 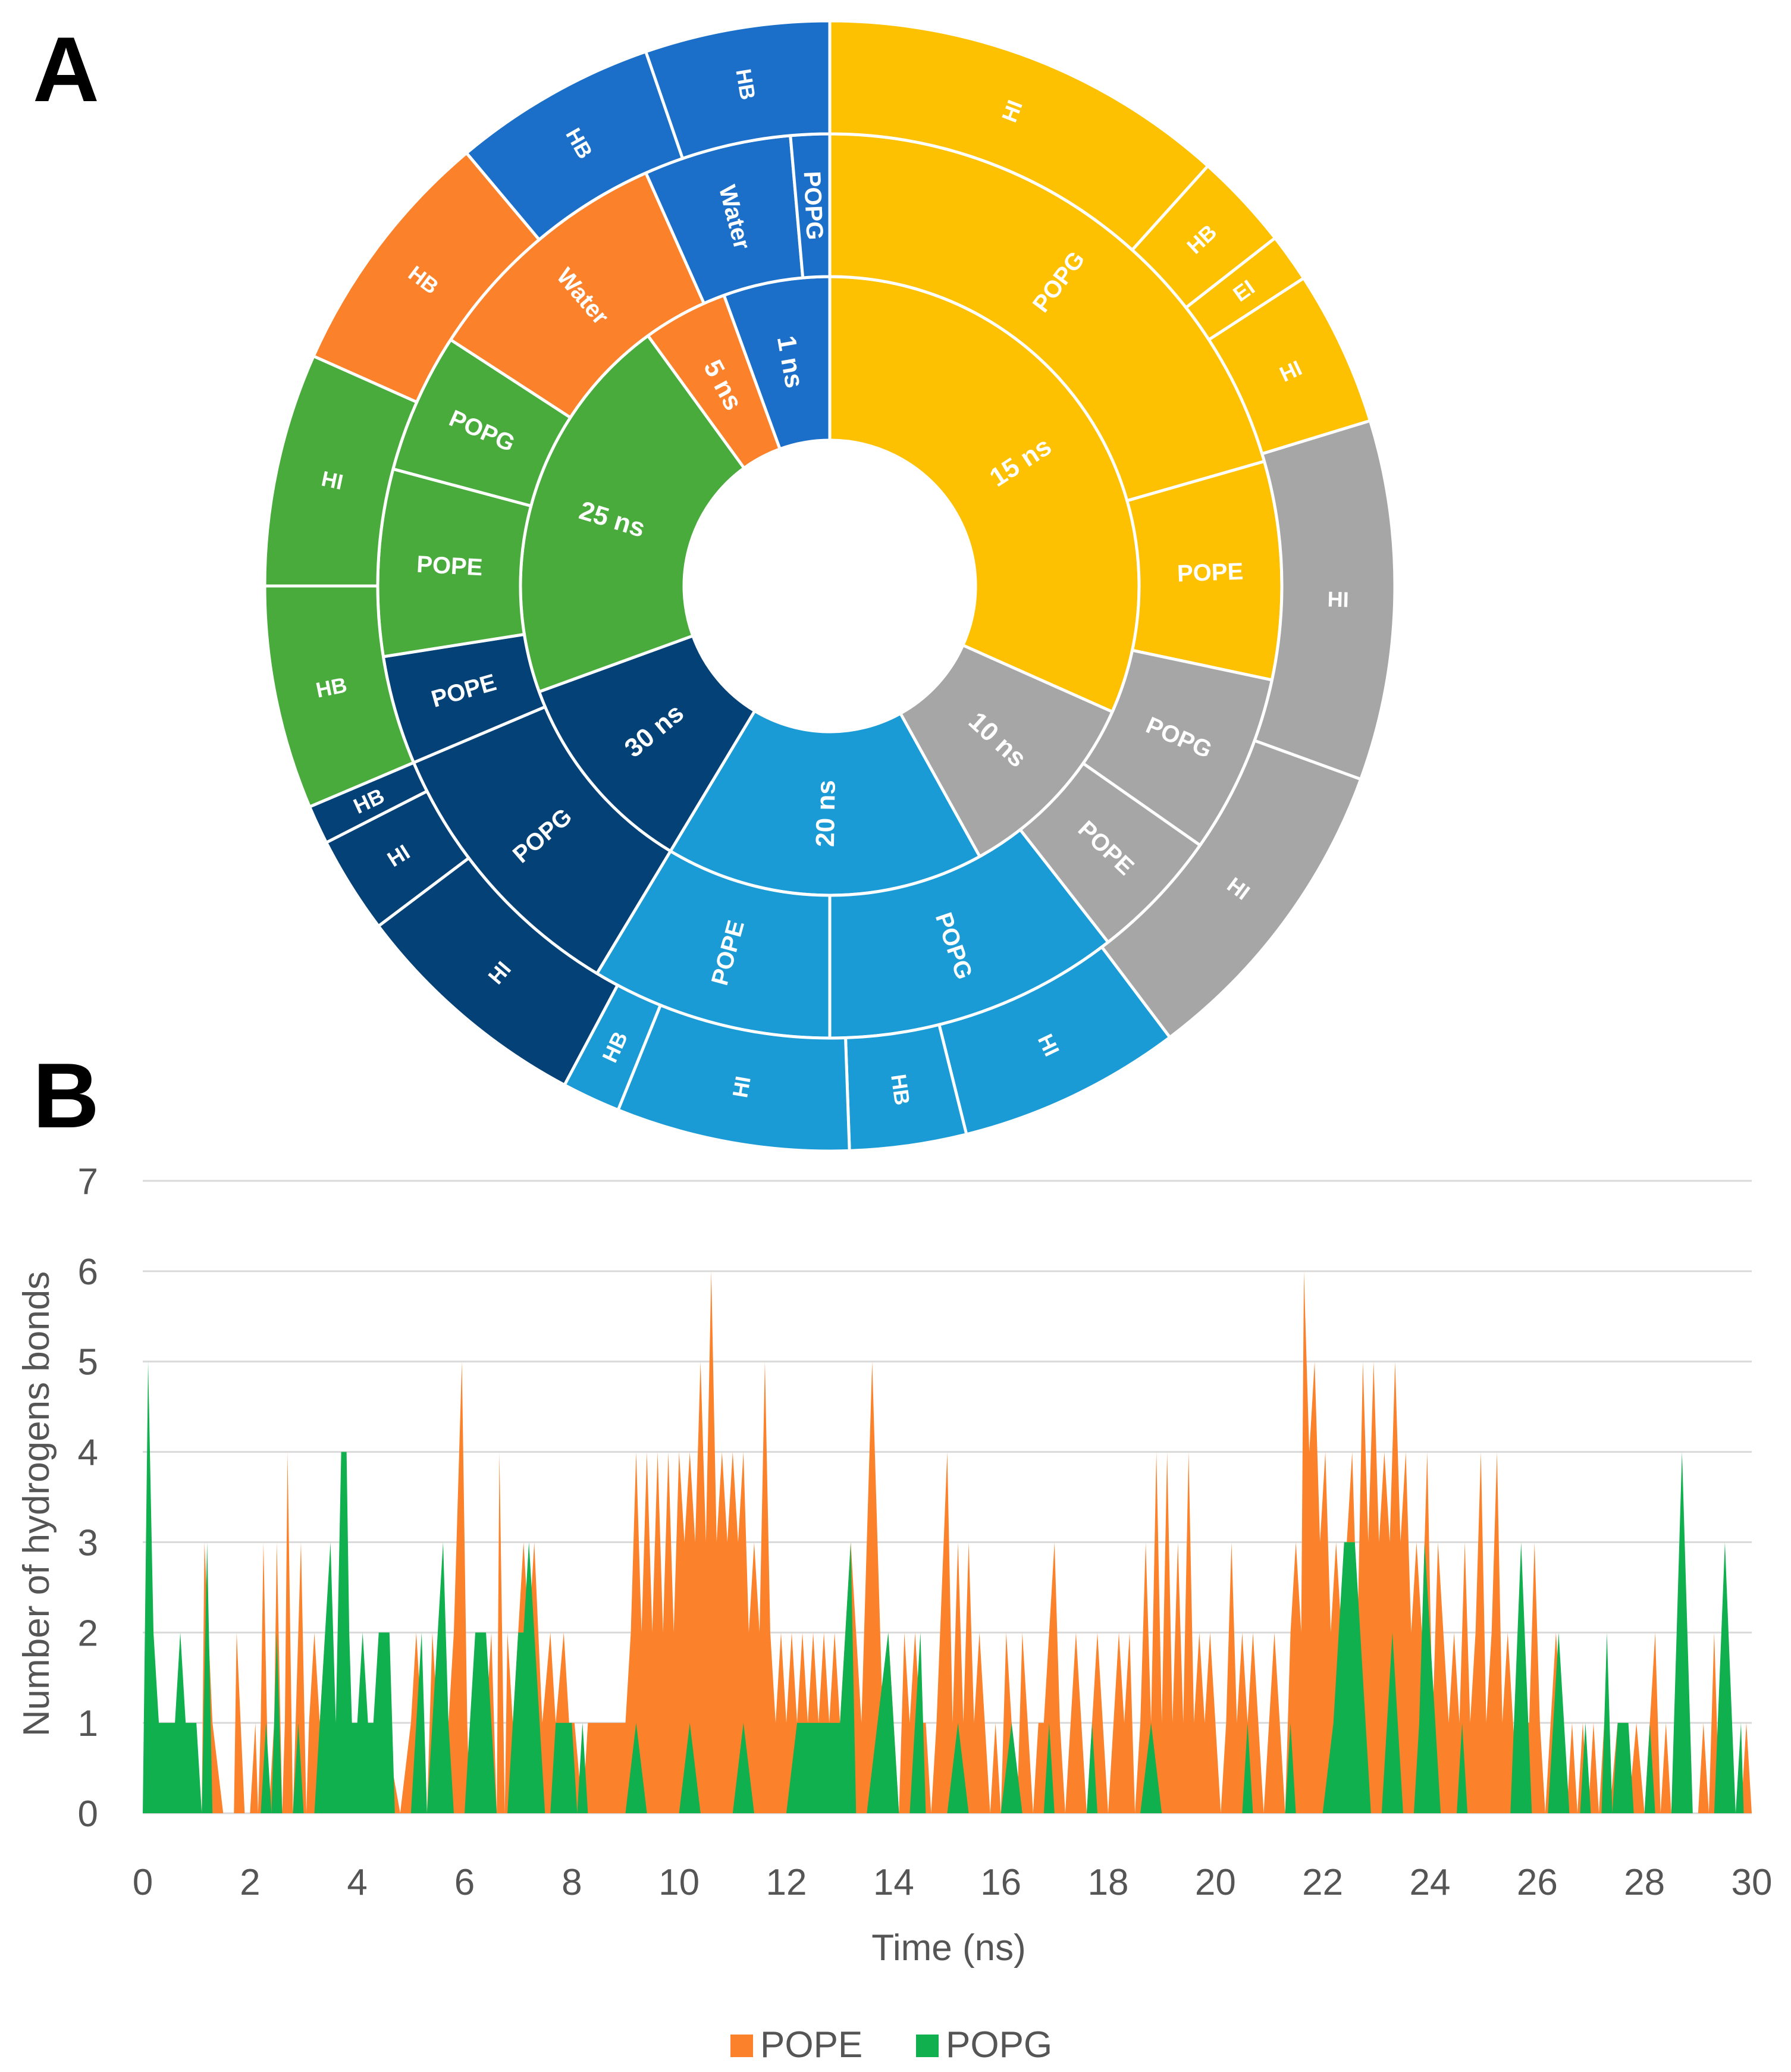 I want to click on x-tick-18: 18, so click(x=1109, y=1882).